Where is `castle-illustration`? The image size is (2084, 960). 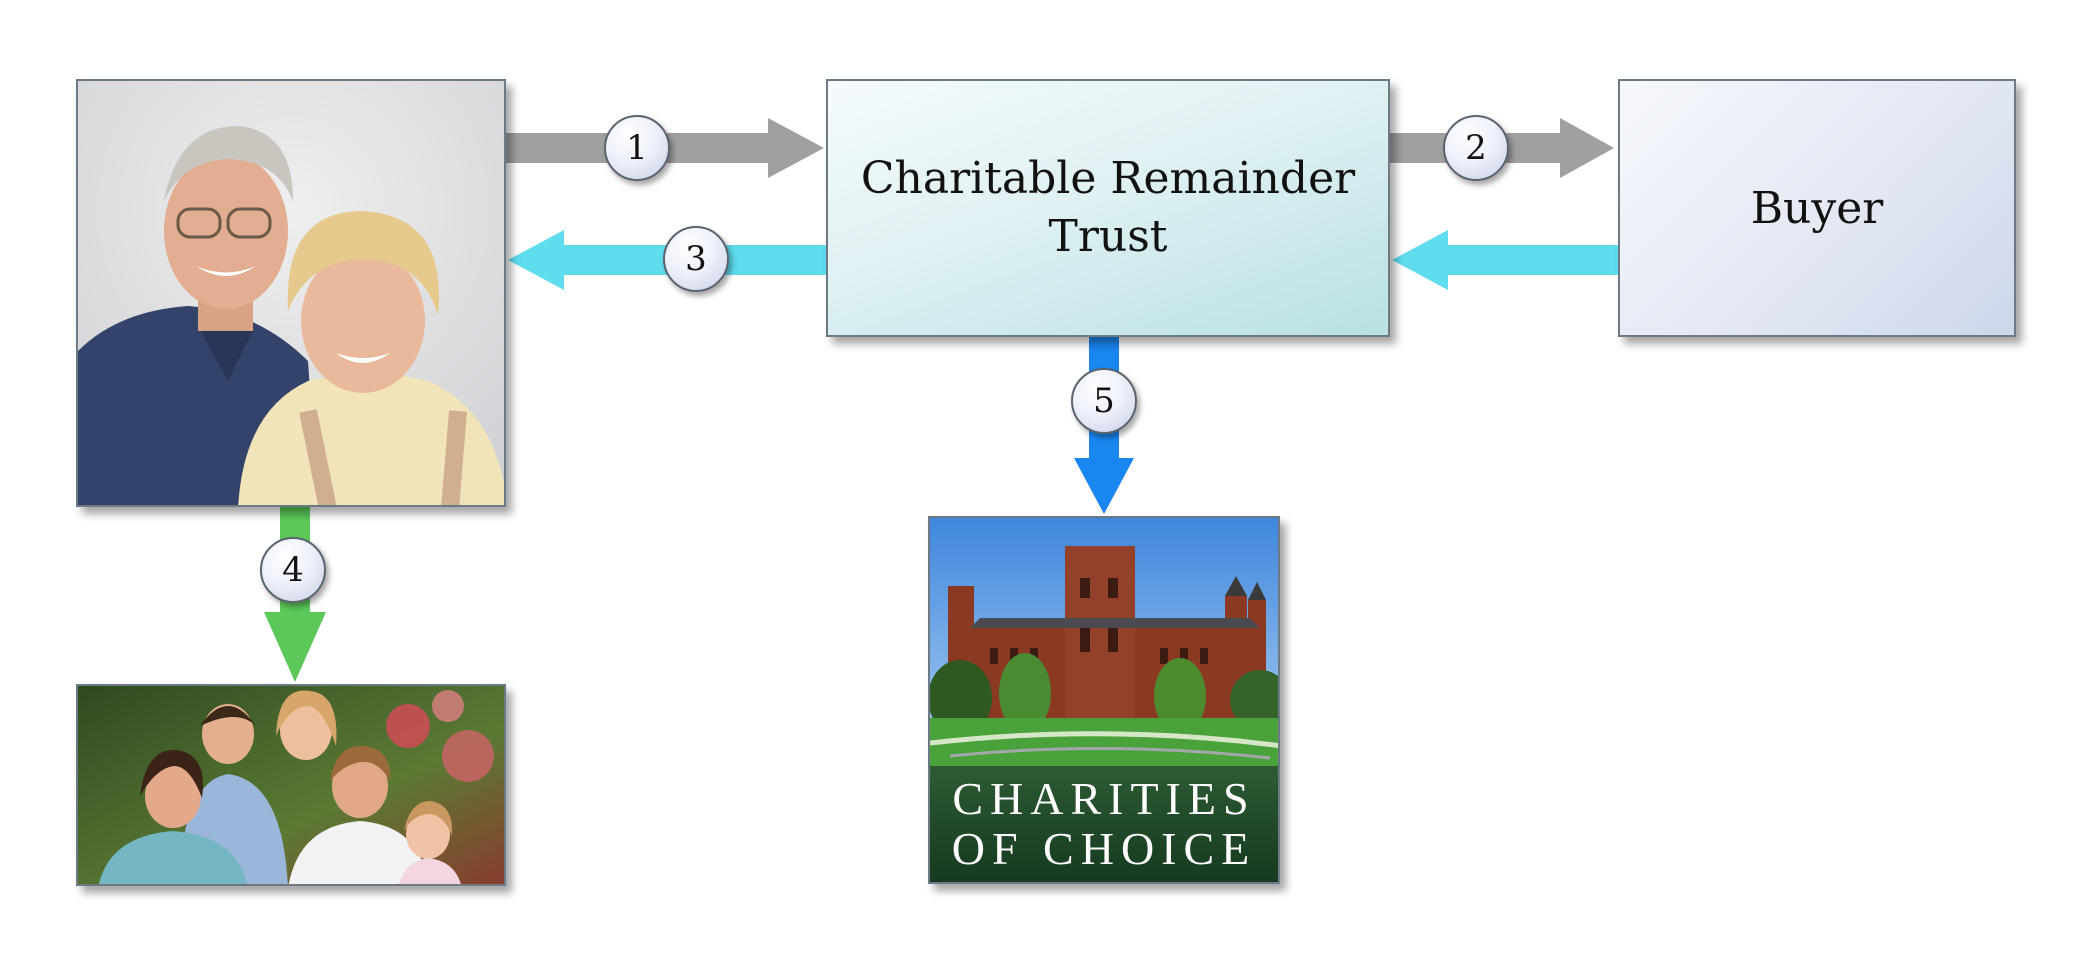
castle-illustration is located at coordinates (1104, 648).